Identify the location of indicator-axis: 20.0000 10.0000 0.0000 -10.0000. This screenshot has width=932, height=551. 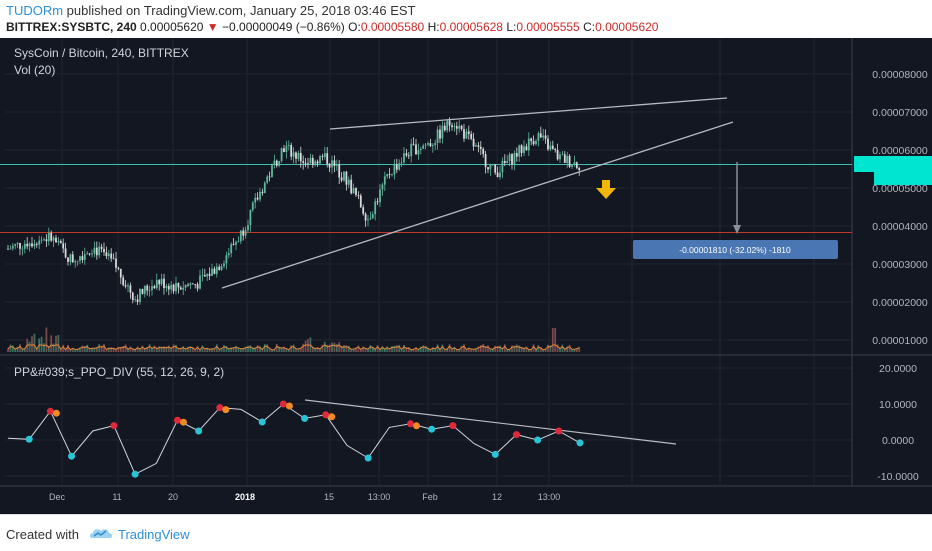
(898, 423).